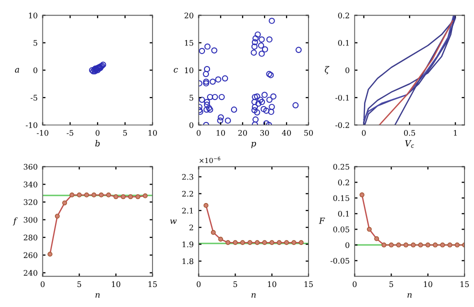 The height and width of the screenshot is (307, 474). I want to click on x-axis-title: p, so click(253, 145).